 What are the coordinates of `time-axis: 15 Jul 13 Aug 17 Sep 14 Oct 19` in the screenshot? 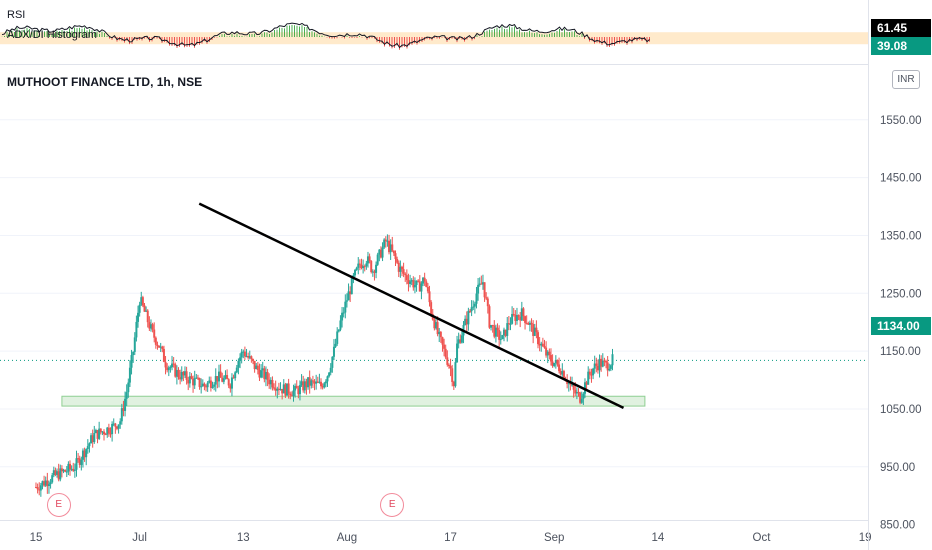 It's located at (451, 538).